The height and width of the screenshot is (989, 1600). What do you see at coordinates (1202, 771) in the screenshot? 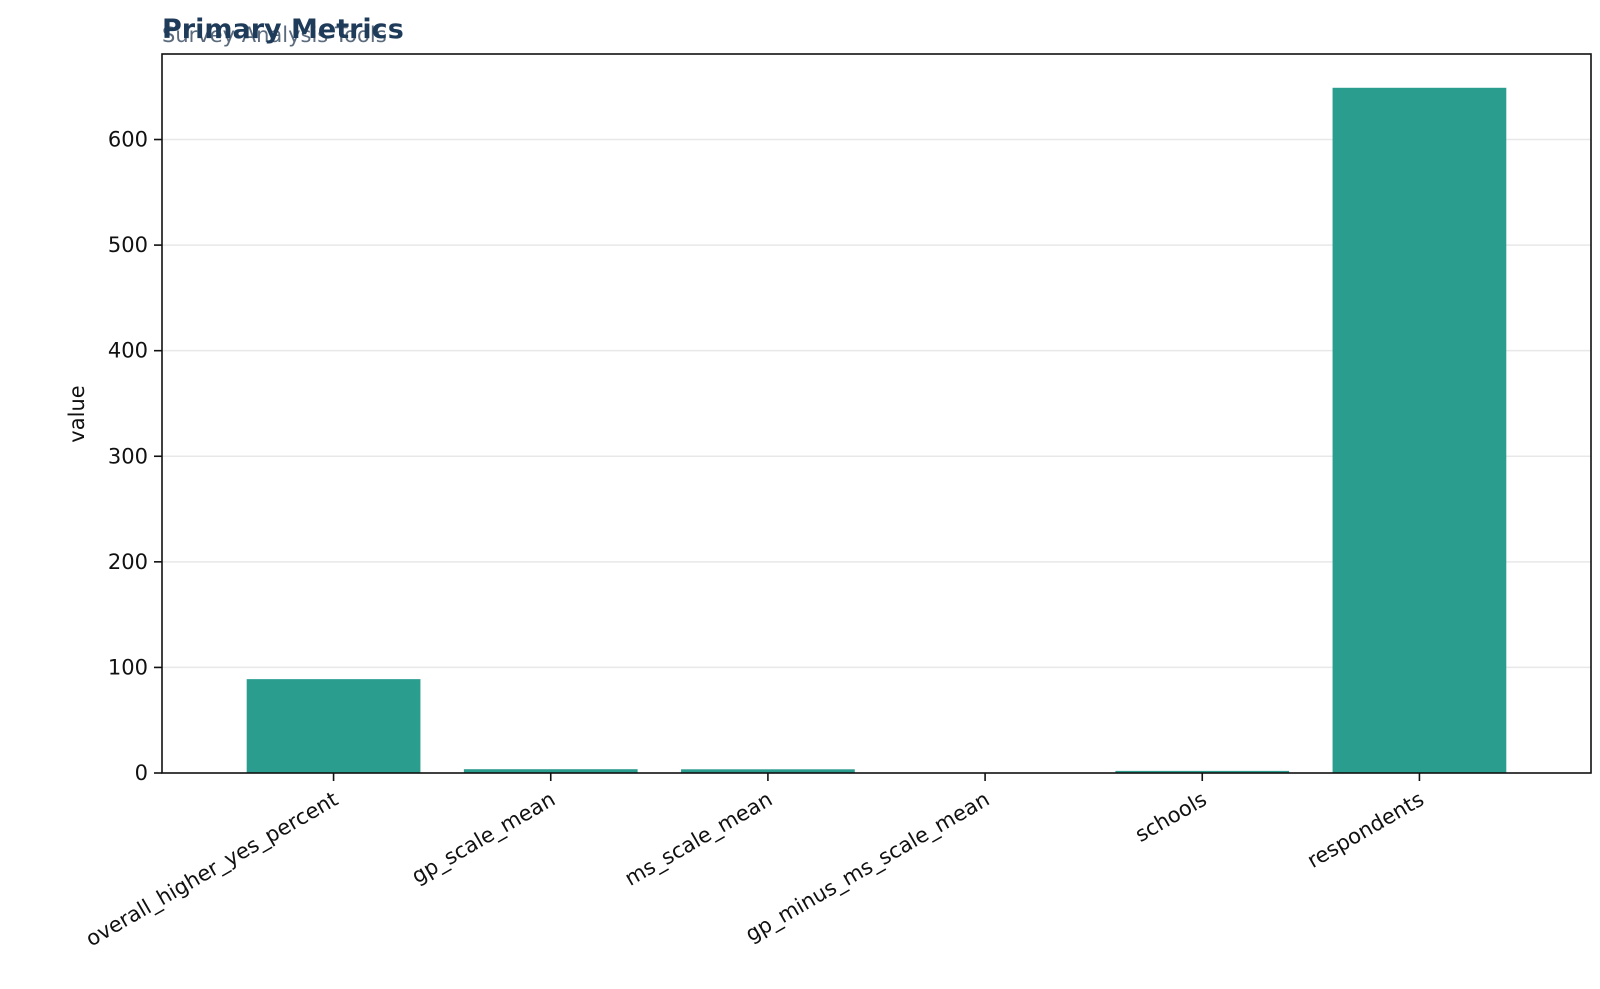
I see `bar-schools` at bounding box center [1202, 771].